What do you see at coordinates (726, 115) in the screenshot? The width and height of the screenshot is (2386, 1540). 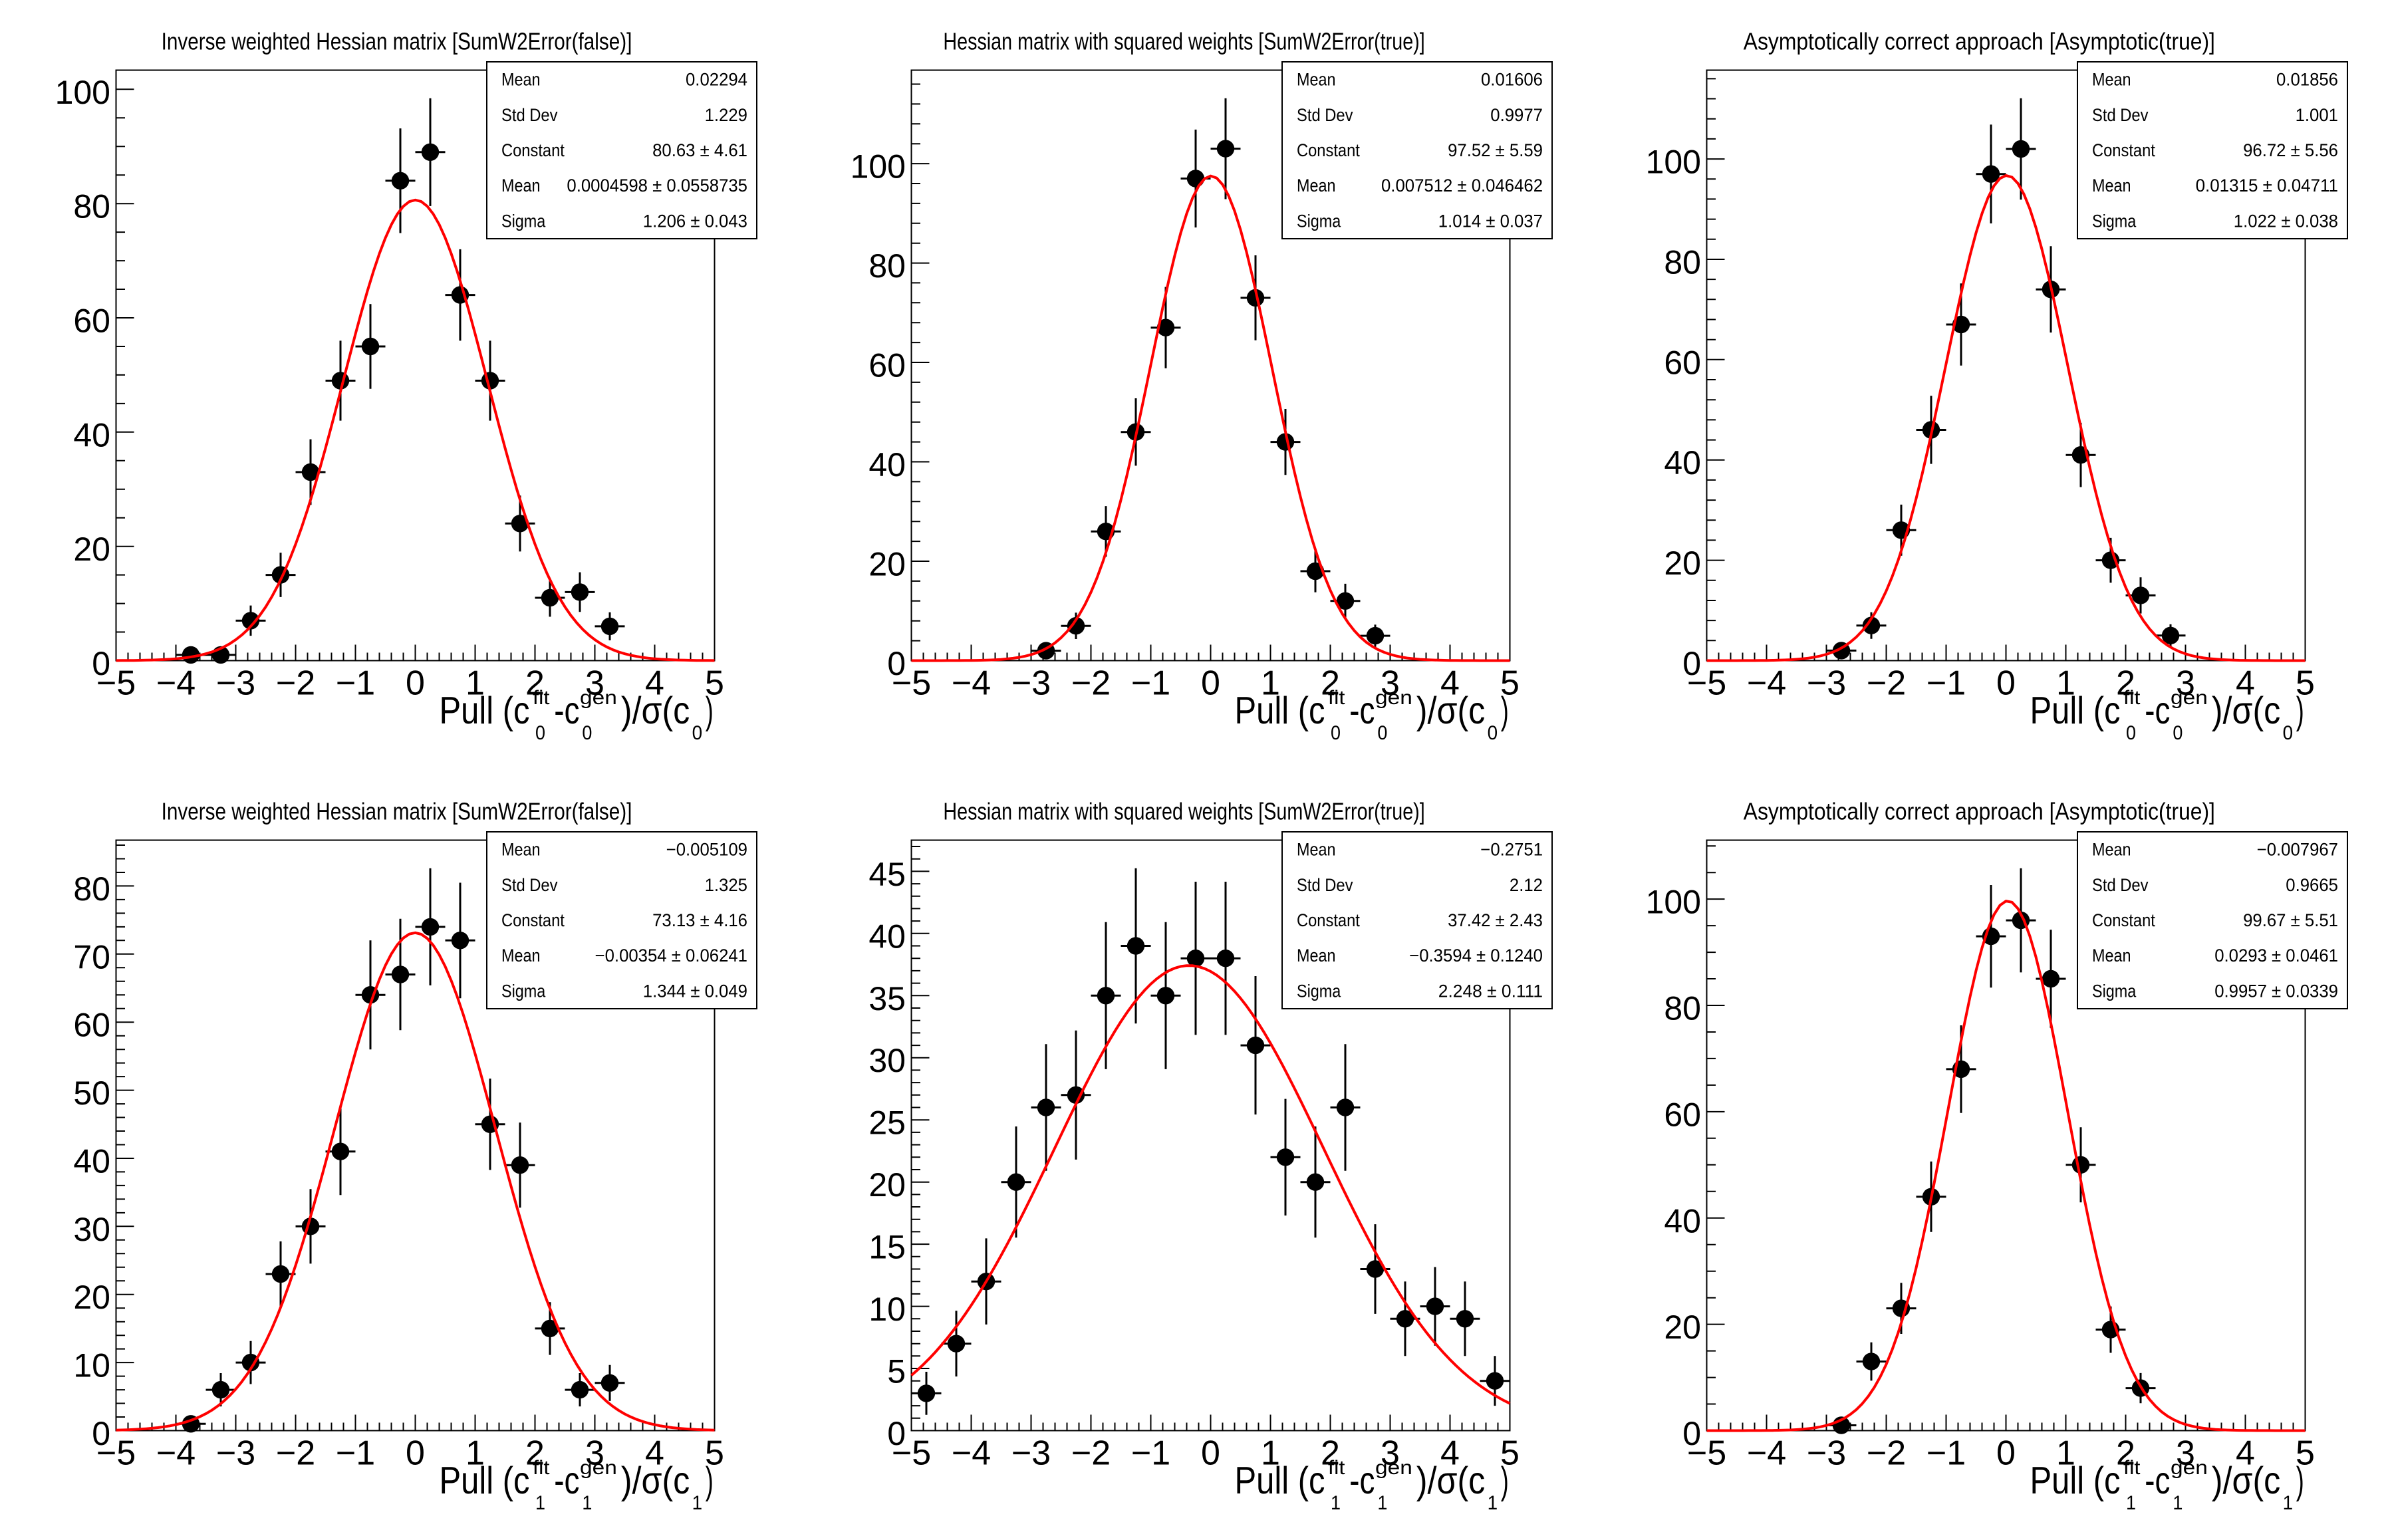 I see `svg-text: 1.229` at bounding box center [726, 115].